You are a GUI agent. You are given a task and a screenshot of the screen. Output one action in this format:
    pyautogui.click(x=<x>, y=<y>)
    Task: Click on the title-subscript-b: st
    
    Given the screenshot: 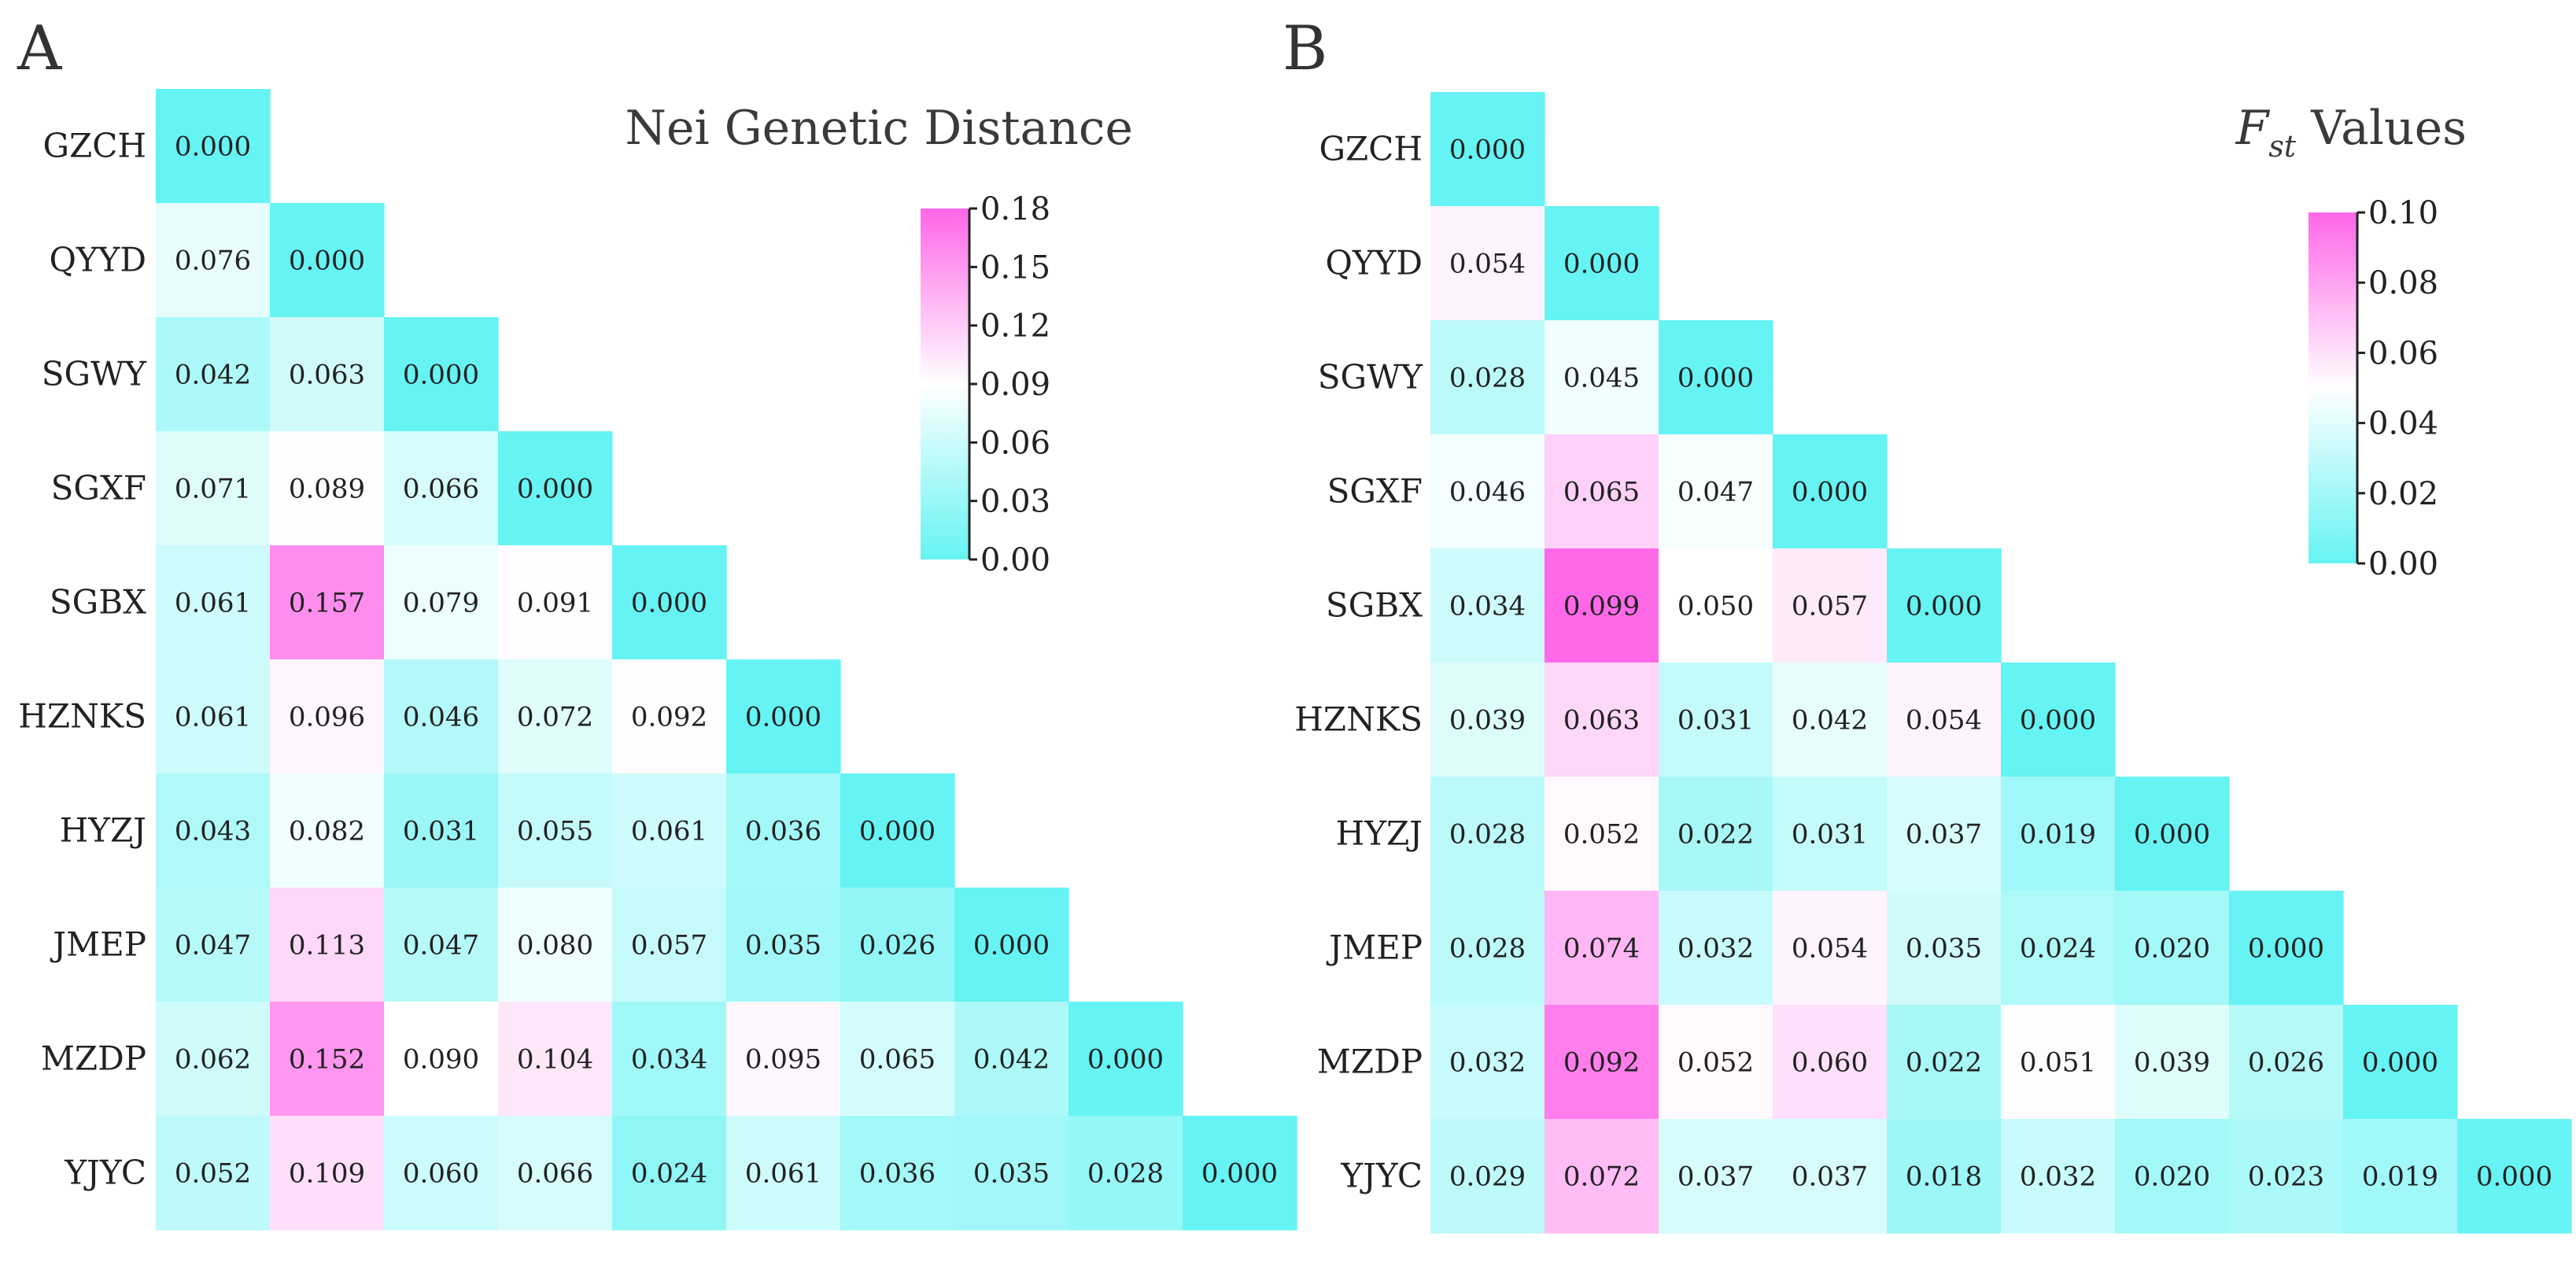 What is the action you would take?
    pyautogui.click(x=2282, y=147)
    